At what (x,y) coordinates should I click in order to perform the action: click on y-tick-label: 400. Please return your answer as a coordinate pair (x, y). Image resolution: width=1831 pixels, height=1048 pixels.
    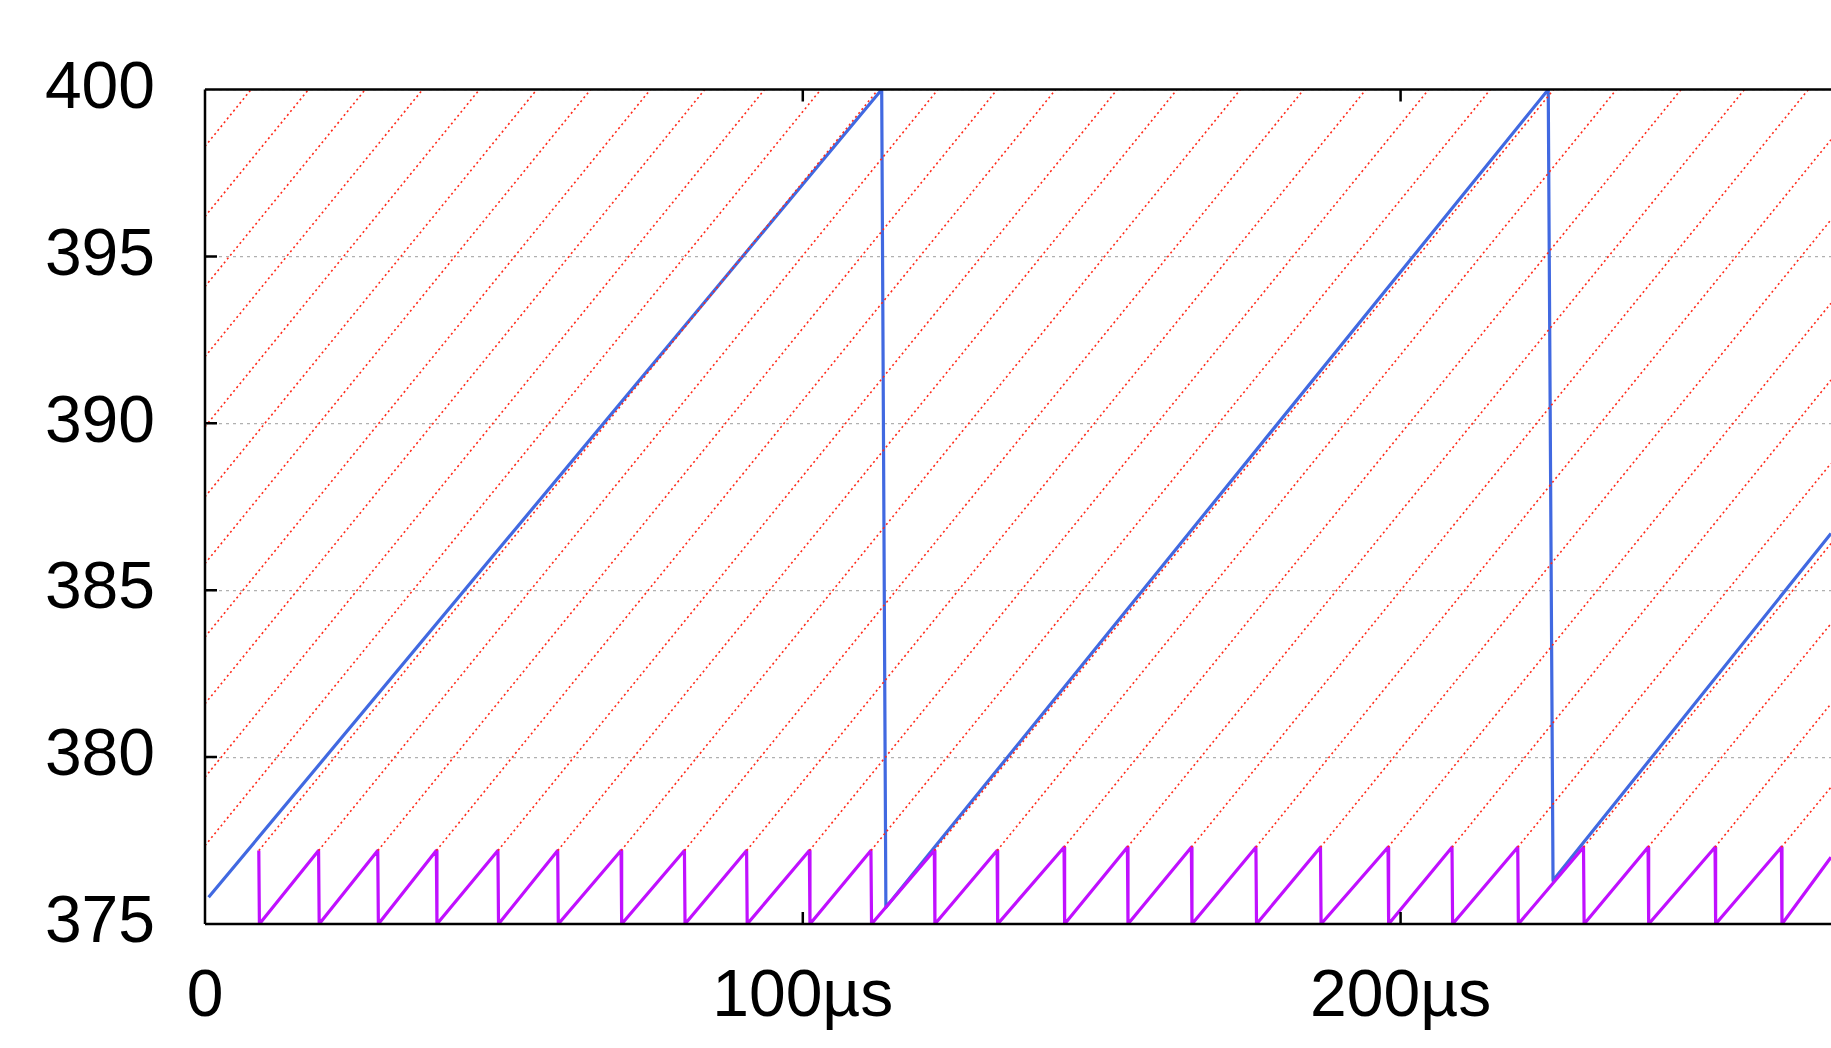
    Looking at the image, I should click on (99, 84).